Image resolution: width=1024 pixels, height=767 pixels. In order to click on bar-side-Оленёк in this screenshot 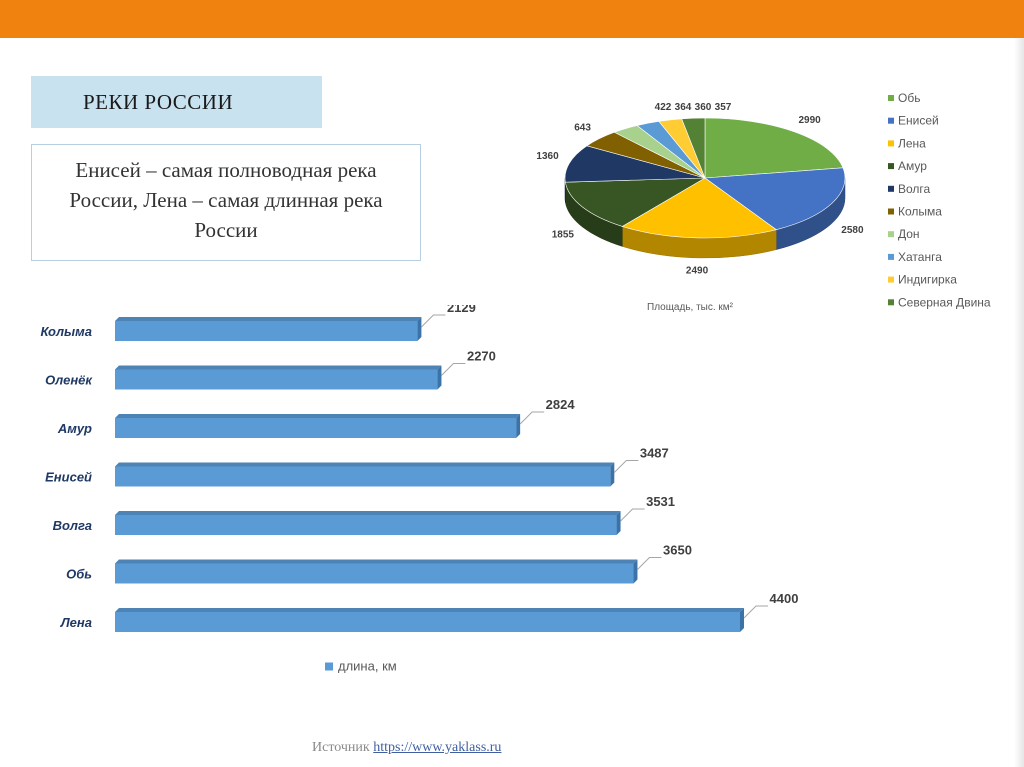, I will do `click(439, 377)`.